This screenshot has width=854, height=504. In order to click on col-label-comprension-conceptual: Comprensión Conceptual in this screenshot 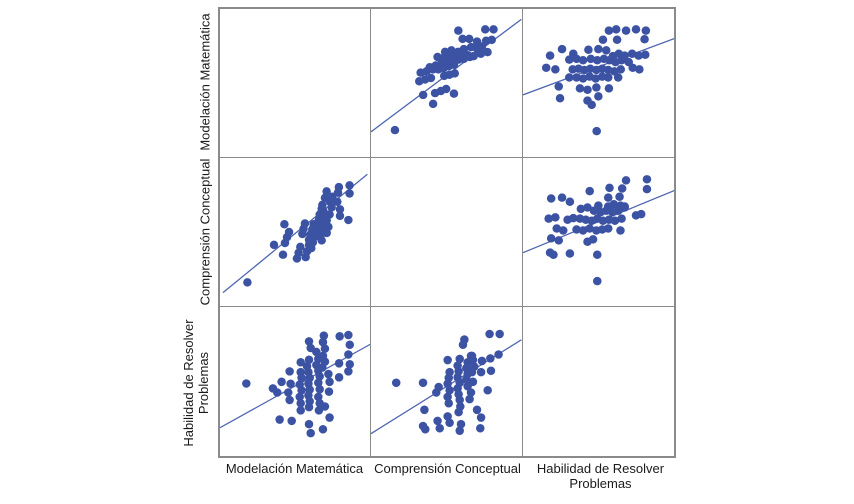, I will do `click(447, 468)`.